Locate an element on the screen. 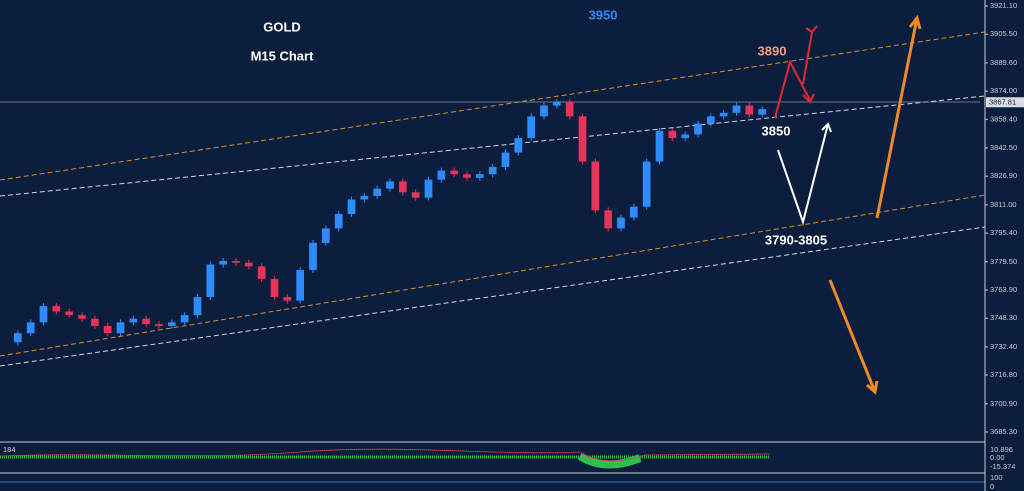 The image size is (1024, 491). indicator-histogram is located at coordinates (609, 460).